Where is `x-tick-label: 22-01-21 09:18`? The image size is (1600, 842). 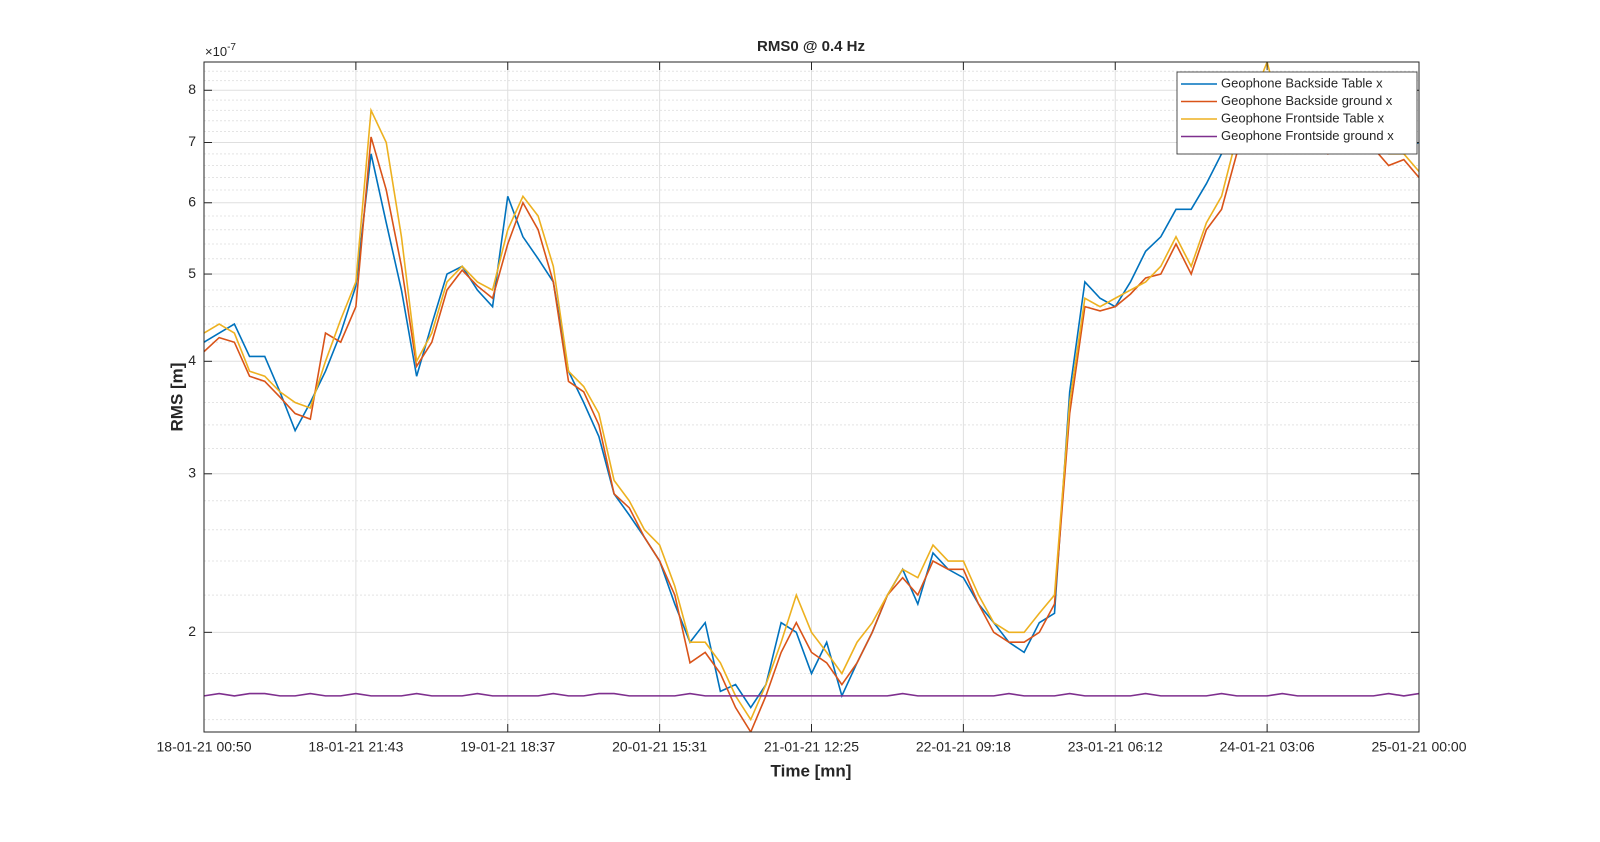 x-tick-label: 22-01-21 09:18 is located at coordinates (963, 747).